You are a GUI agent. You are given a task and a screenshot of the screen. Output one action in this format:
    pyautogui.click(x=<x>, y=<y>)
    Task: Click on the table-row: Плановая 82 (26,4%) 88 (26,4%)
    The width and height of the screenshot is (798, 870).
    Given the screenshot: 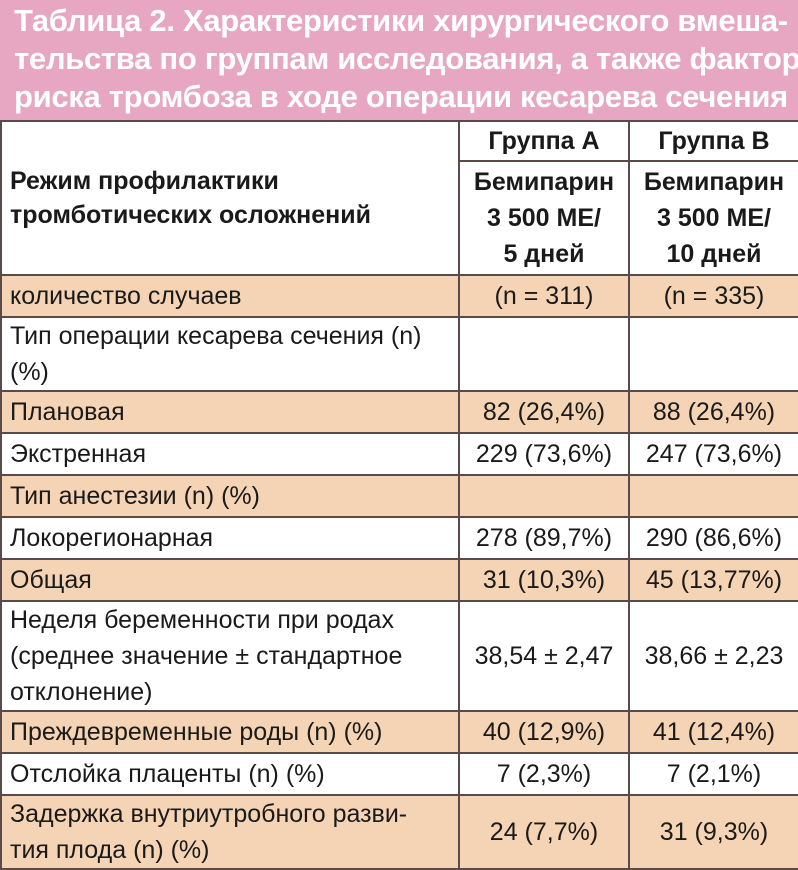 What is the action you would take?
    pyautogui.click(x=399, y=412)
    